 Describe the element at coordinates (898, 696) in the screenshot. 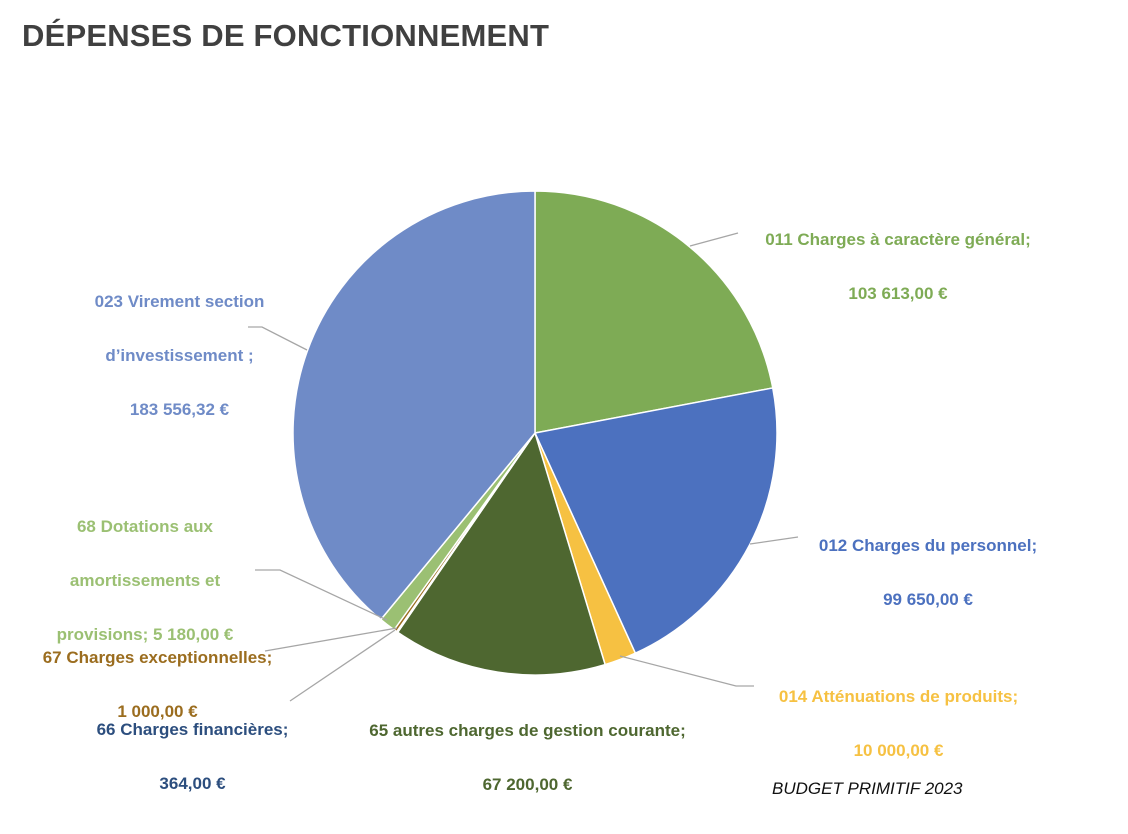

I see `label-014-name: 014 Atténuations de produits;` at that location.